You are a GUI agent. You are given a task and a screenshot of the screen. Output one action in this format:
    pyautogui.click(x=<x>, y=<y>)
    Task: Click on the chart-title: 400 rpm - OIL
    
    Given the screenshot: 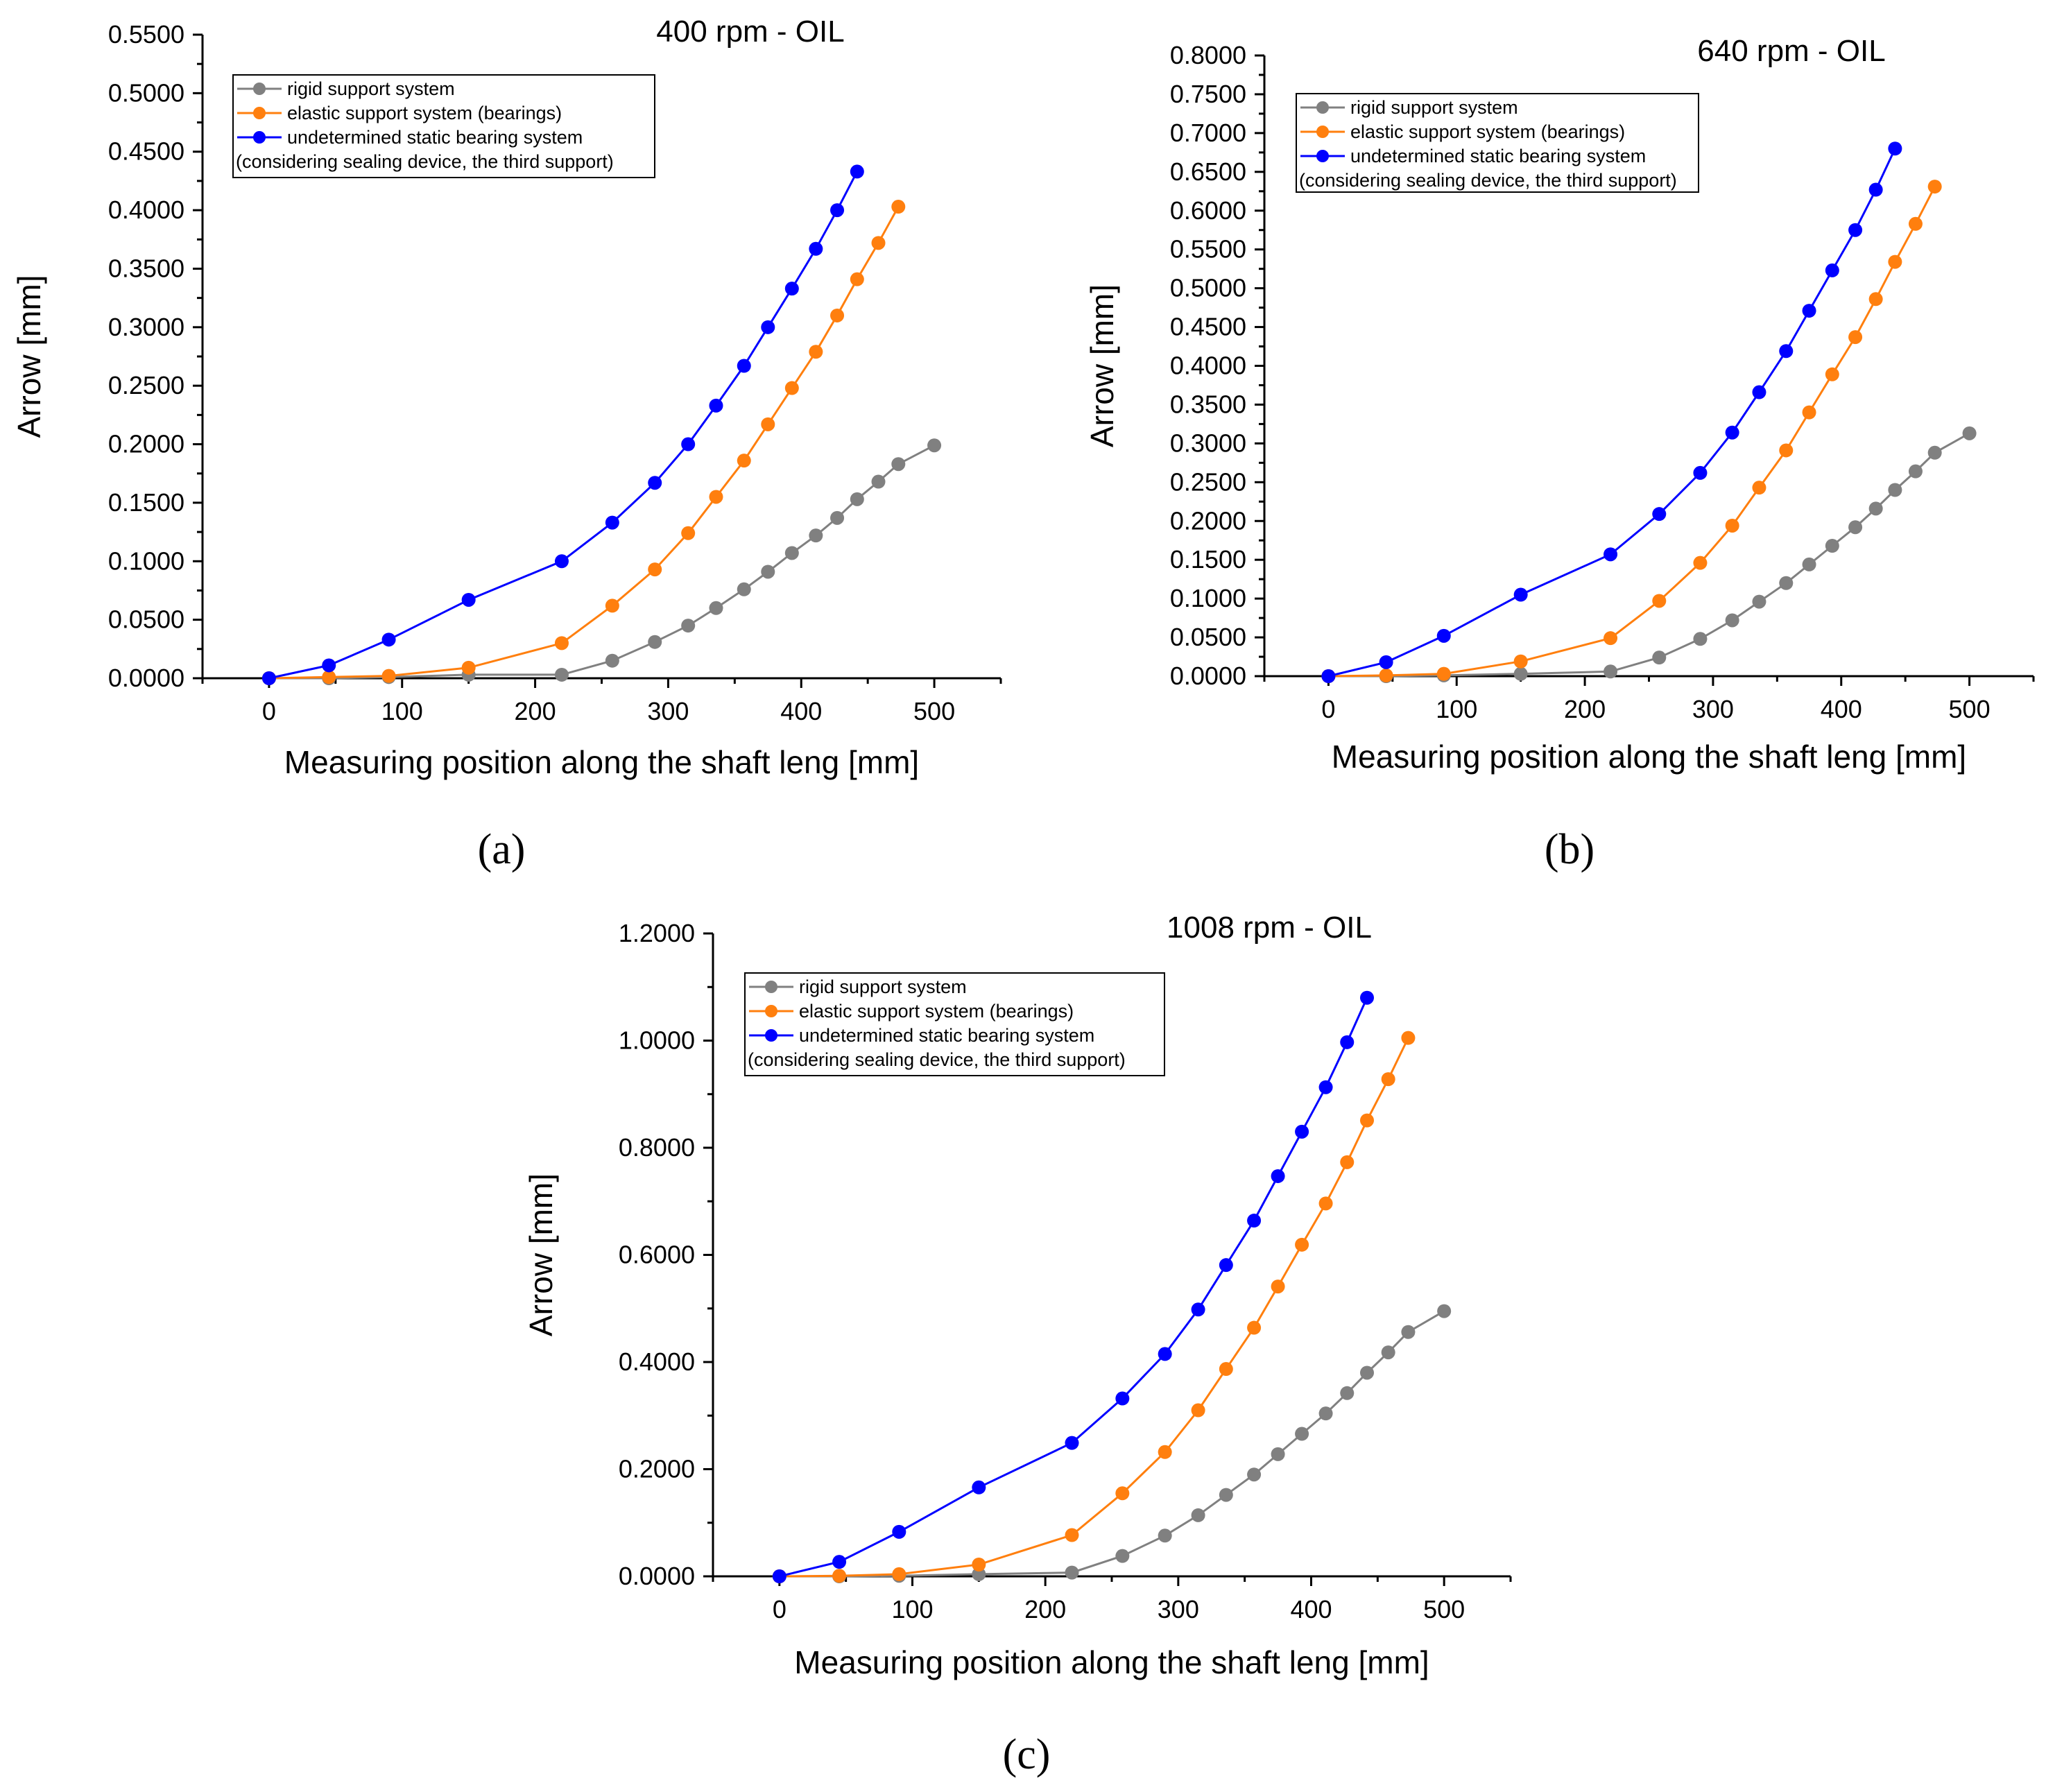 What is the action you would take?
    pyautogui.click(x=750, y=32)
    